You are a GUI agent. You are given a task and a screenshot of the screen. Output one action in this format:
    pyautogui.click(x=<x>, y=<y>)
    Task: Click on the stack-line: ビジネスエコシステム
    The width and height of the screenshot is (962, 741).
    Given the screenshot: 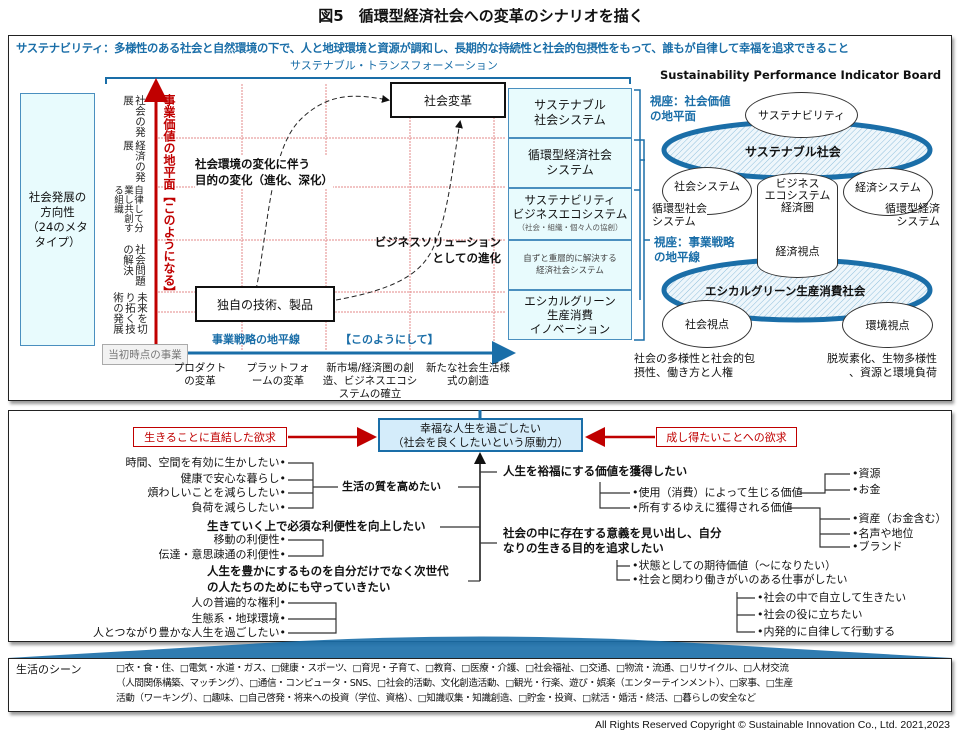 What is the action you would take?
    pyautogui.click(x=570, y=214)
    